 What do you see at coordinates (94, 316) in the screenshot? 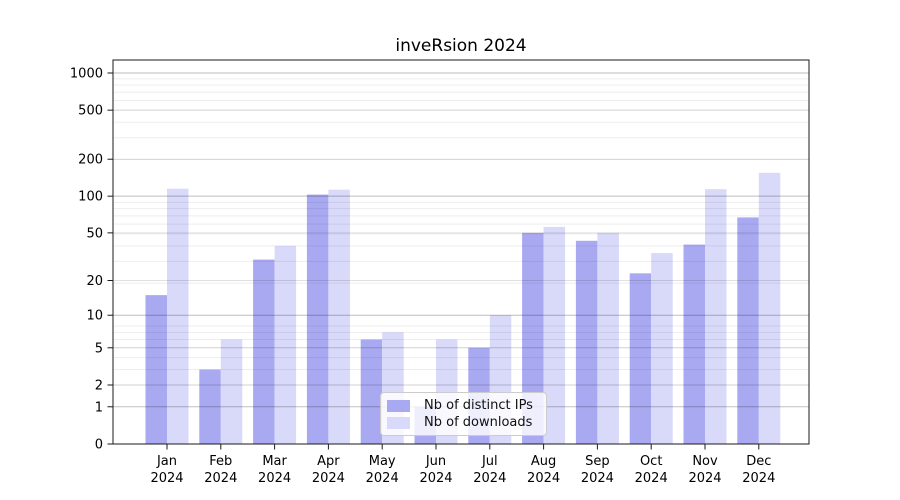
I see `y-tick-label: 10` at bounding box center [94, 316].